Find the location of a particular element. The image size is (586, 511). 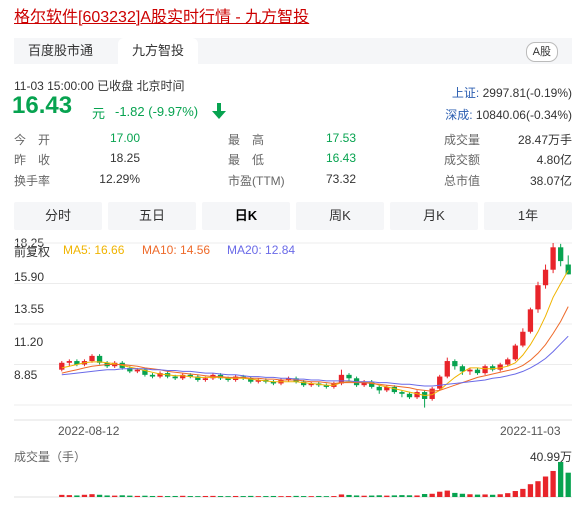

index-value: 10840.06(-0.34%) is located at coordinates (523, 115).